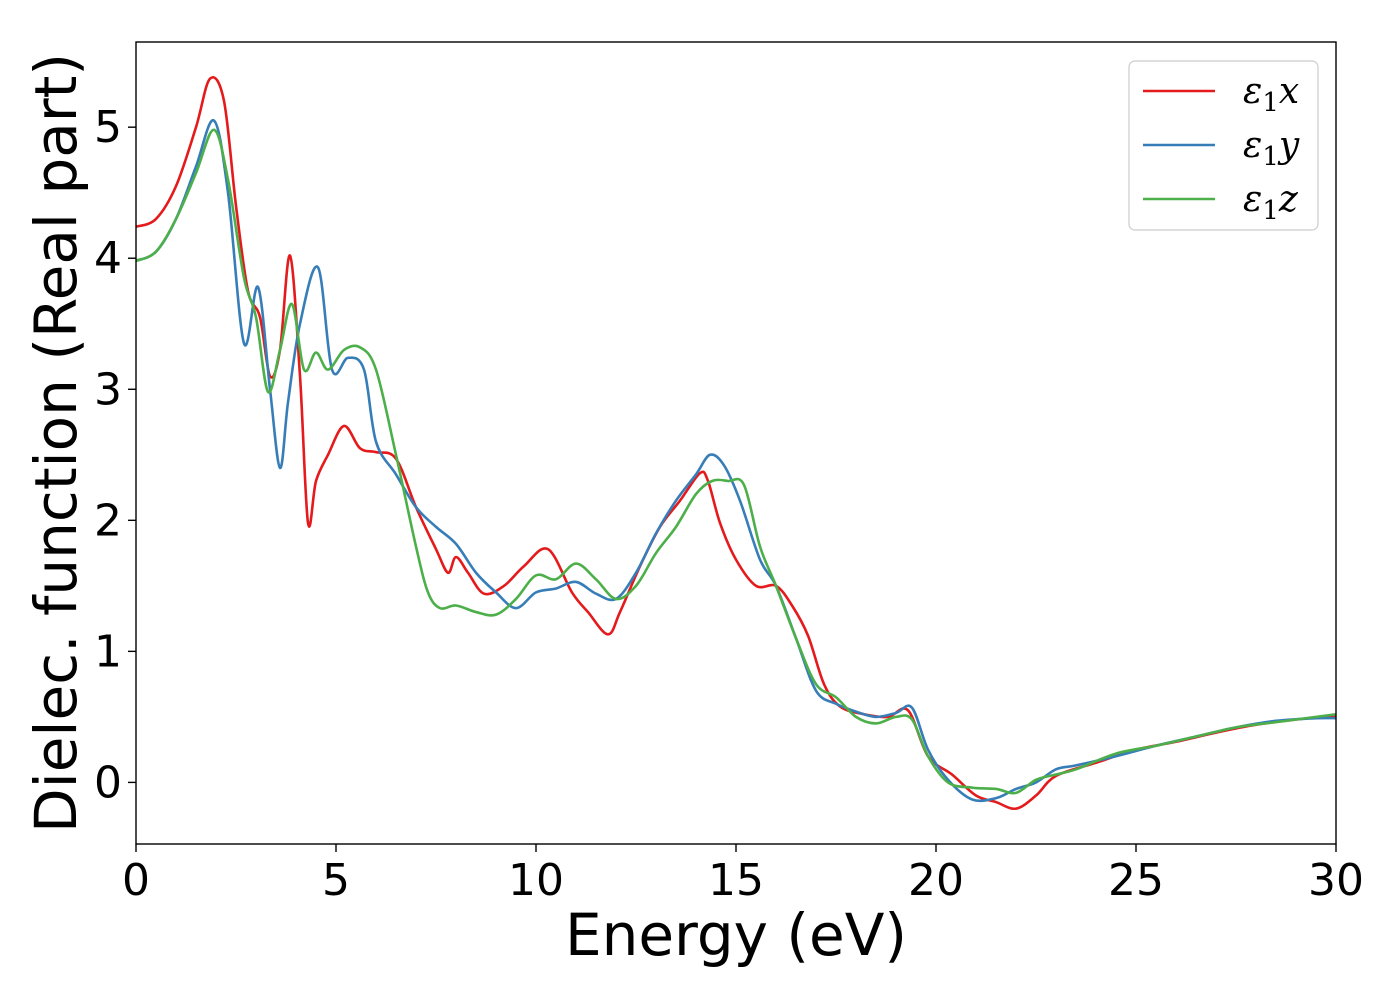 This screenshot has height=1000, width=1400. I want to click on legend-label-3: ε1z, so click(1271, 202).